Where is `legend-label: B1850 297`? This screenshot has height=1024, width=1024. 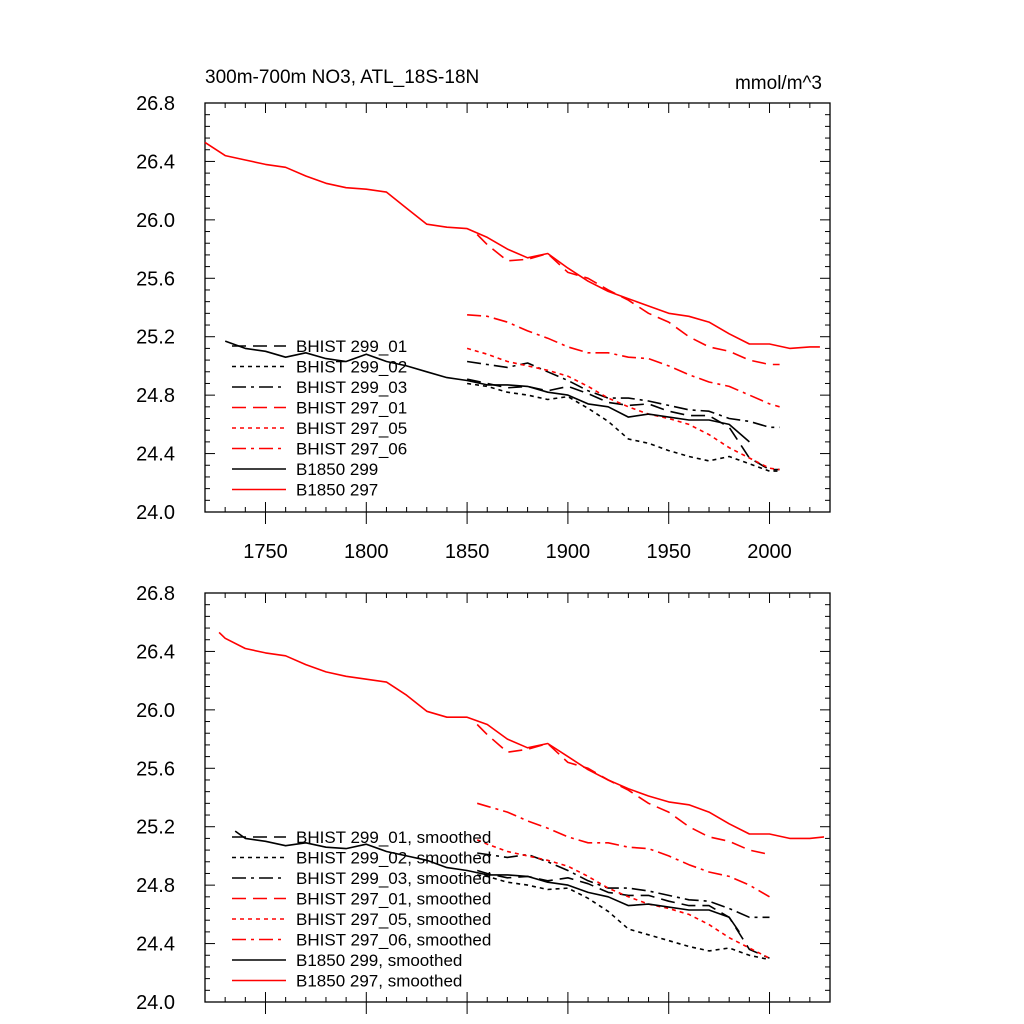
legend-label: B1850 297 is located at coordinates (337, 490).